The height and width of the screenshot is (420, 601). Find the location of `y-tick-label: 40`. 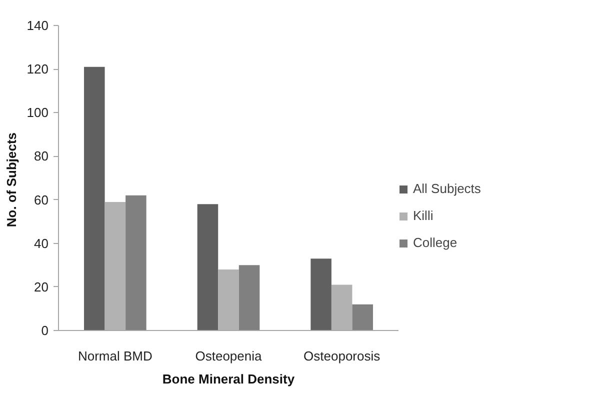

y-tick-label: 40 is located at coordinates (41, 243).